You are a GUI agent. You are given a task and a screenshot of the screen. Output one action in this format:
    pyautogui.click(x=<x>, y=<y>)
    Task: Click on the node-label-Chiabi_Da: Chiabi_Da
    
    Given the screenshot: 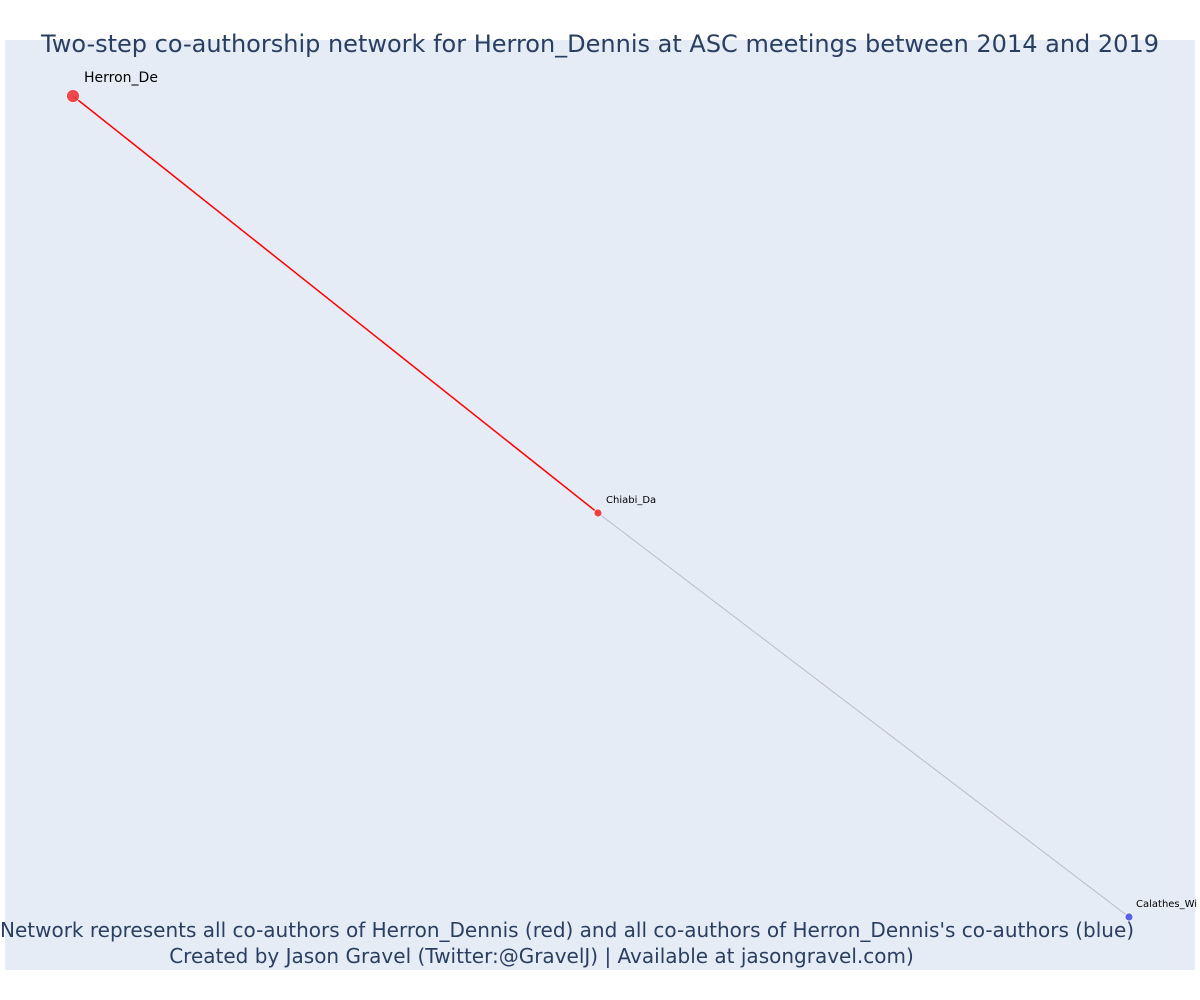 What is the action you would take?
    pyautogui.click(x=631, y=500)
    